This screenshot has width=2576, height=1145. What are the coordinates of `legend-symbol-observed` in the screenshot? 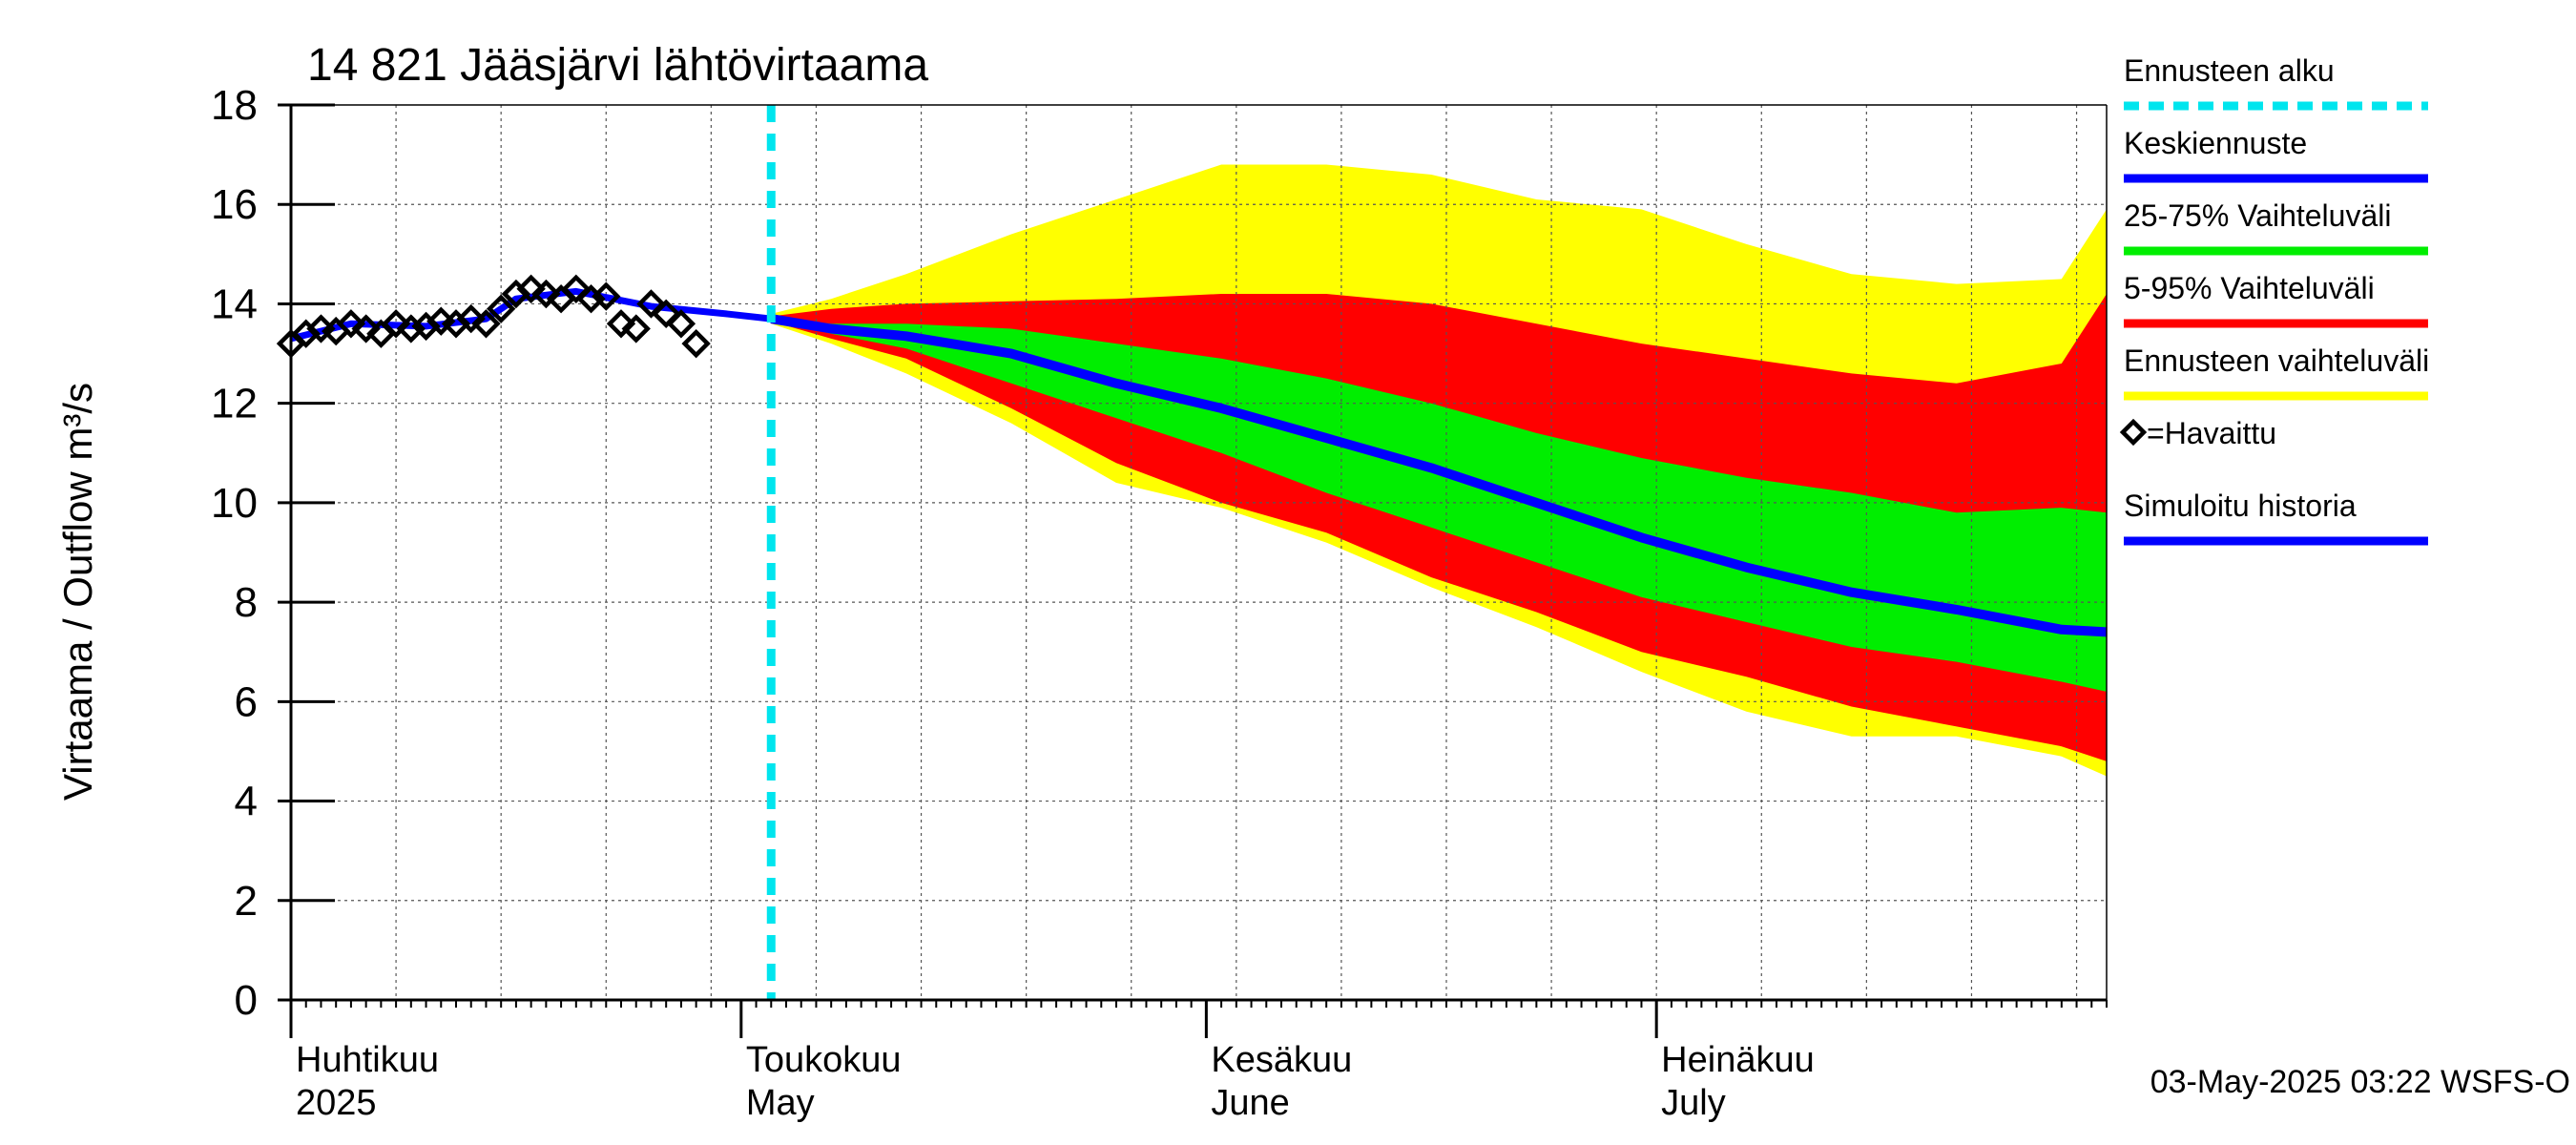 It's located at (2133, 432).